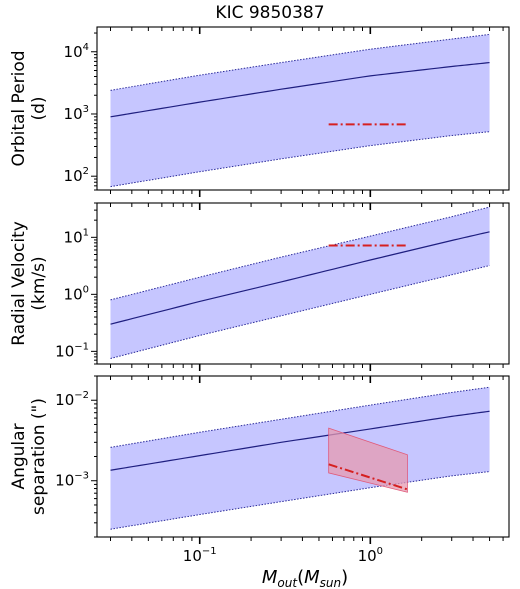 This screenshot has width=520, height=589. Describe the element at coordinates (72, 350) in the screenshot. I see `y-tick-label: 10⁻¹` at that location.